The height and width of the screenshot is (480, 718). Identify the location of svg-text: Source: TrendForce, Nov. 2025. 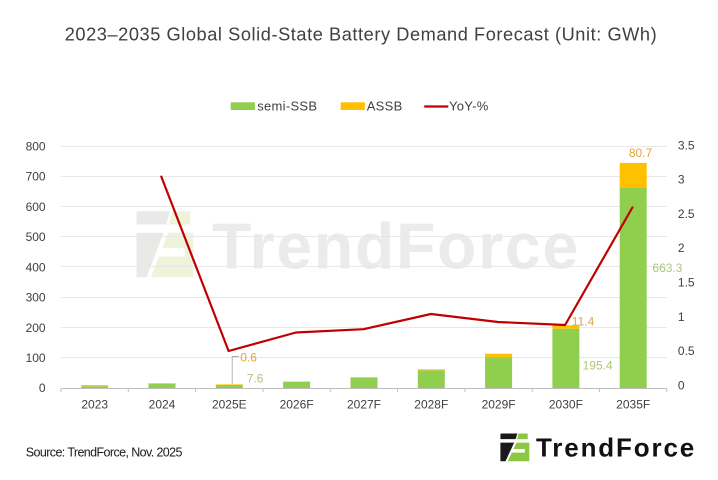
(104, 453).